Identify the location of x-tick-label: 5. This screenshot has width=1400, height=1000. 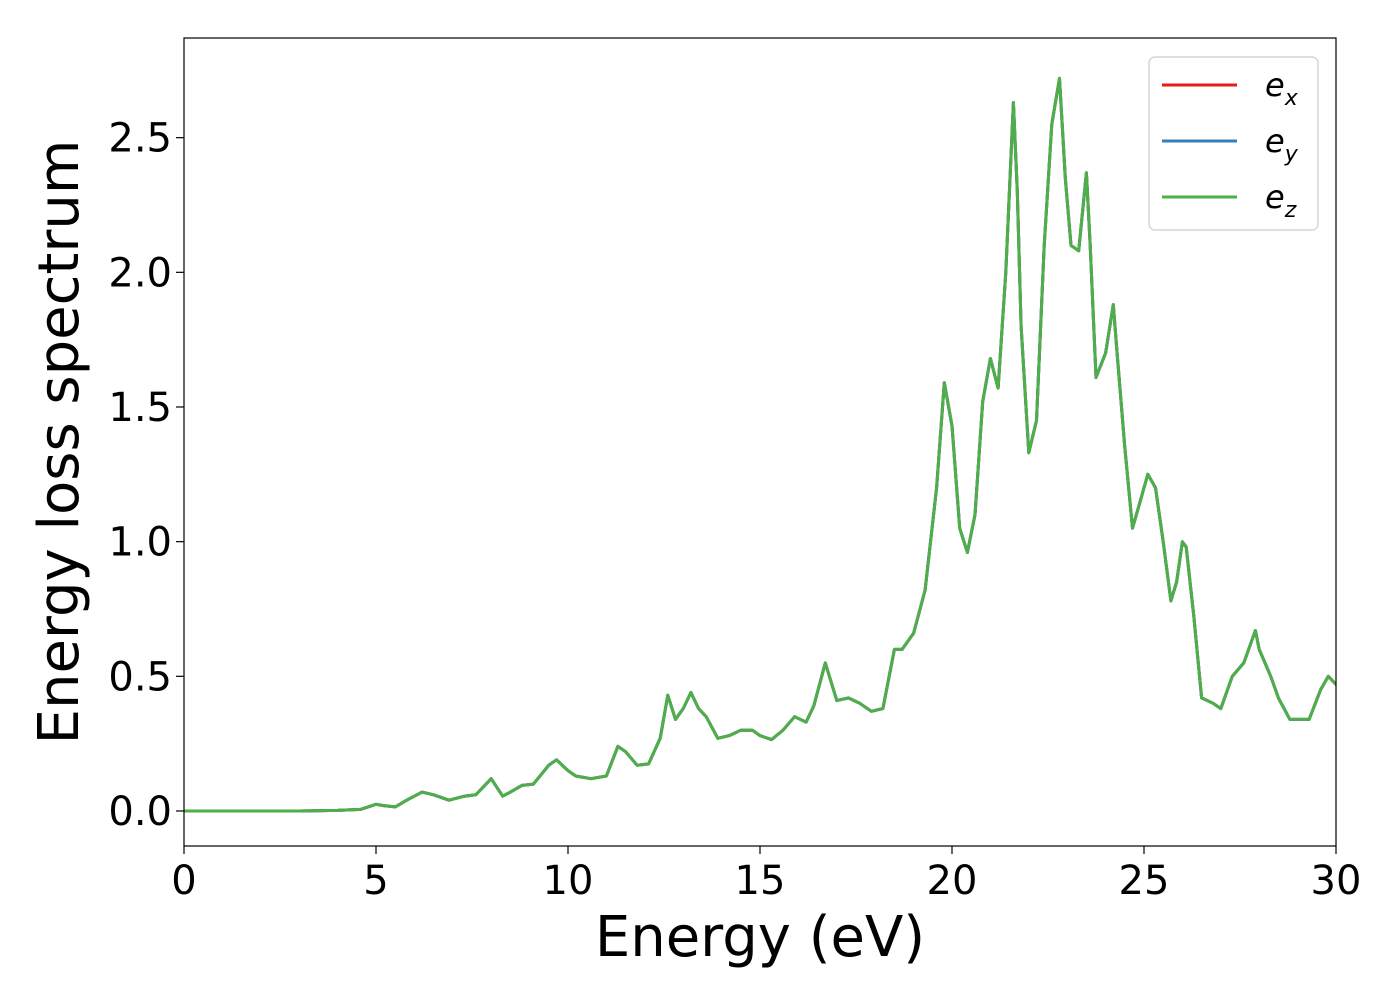
(375, 881).